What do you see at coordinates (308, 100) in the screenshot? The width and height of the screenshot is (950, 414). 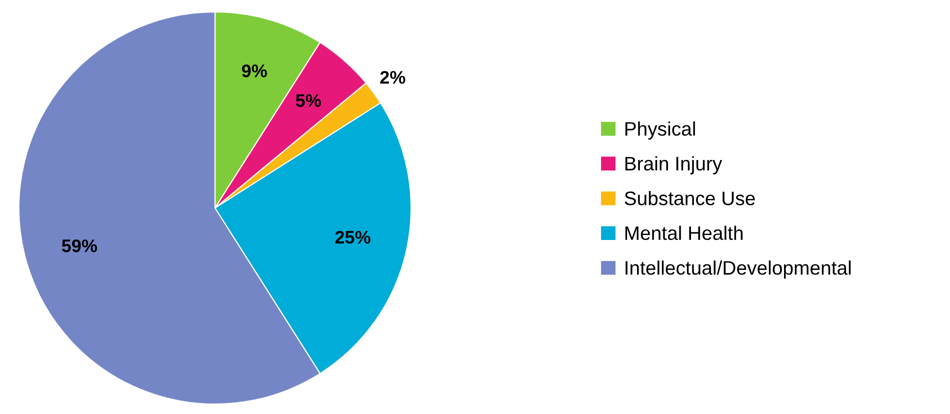 I see `data-label: 5%` at bounding box center [308, 100].